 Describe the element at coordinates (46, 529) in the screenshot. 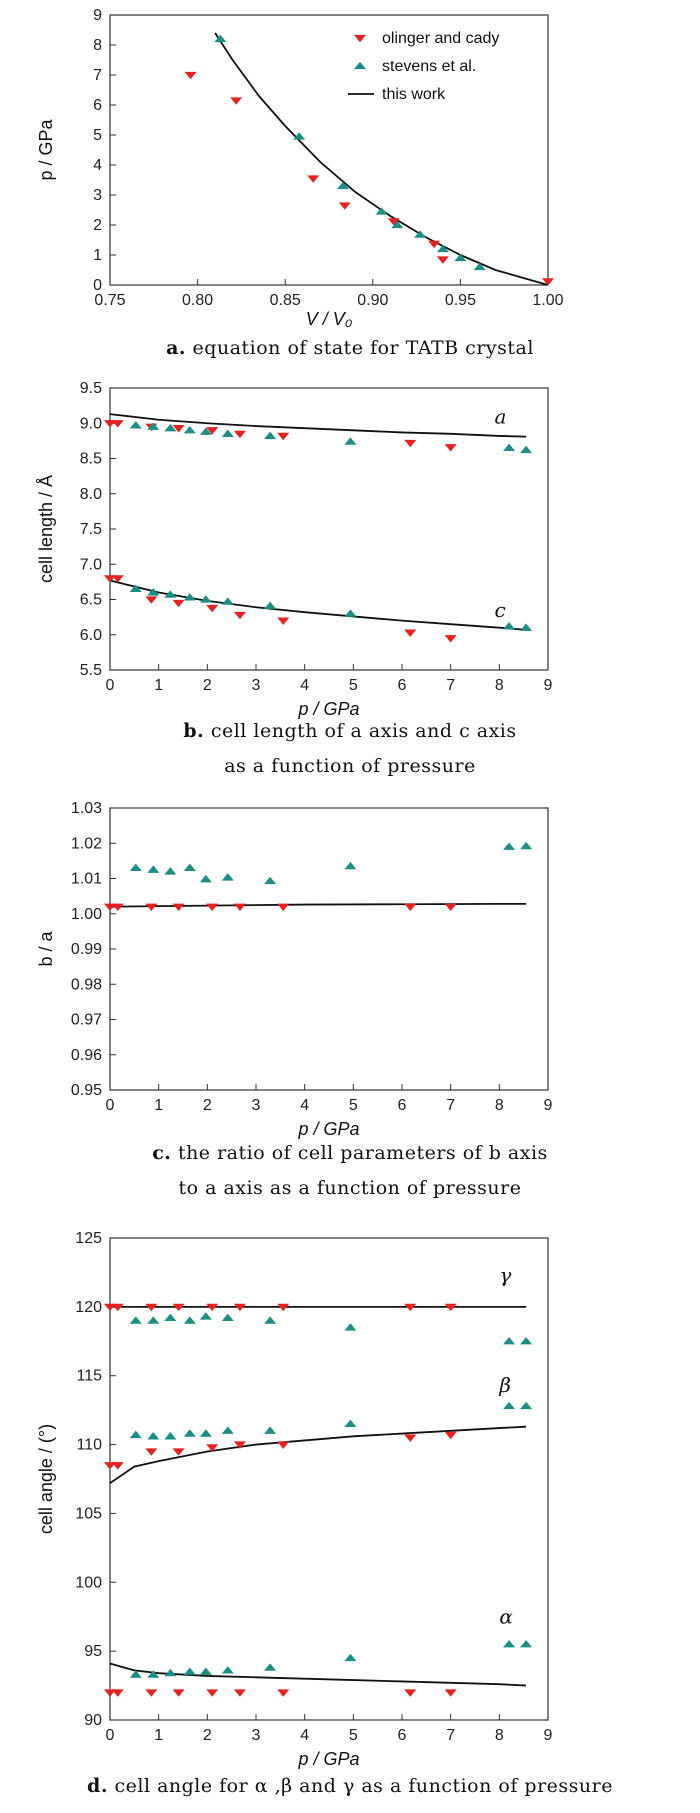

I see `y-axis-label: cell length / Å` at that location.